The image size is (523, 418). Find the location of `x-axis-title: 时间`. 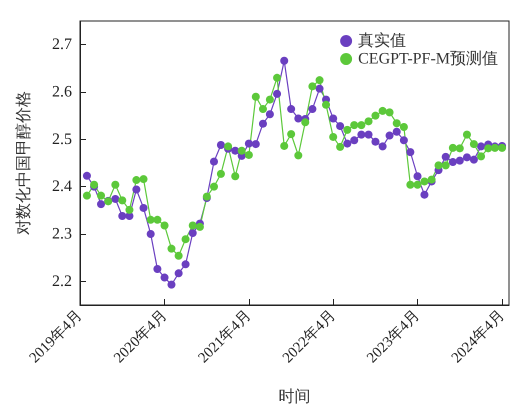

x-axis-title: 时间 is located at coordinates (294, 397).